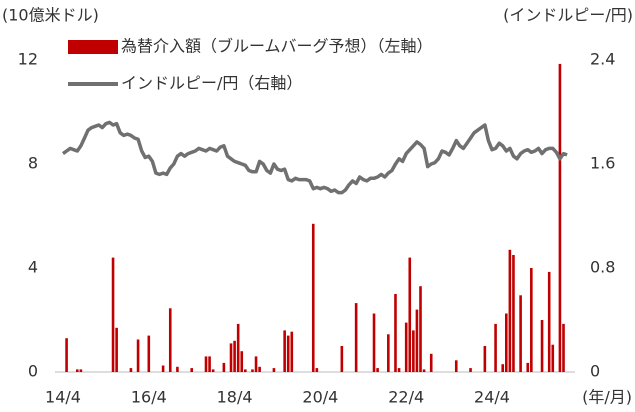  What do you see at coordinates (235, 397) in the screenshot?
I see `x-tick-label: 18/4` at bounding box center [235, 397].